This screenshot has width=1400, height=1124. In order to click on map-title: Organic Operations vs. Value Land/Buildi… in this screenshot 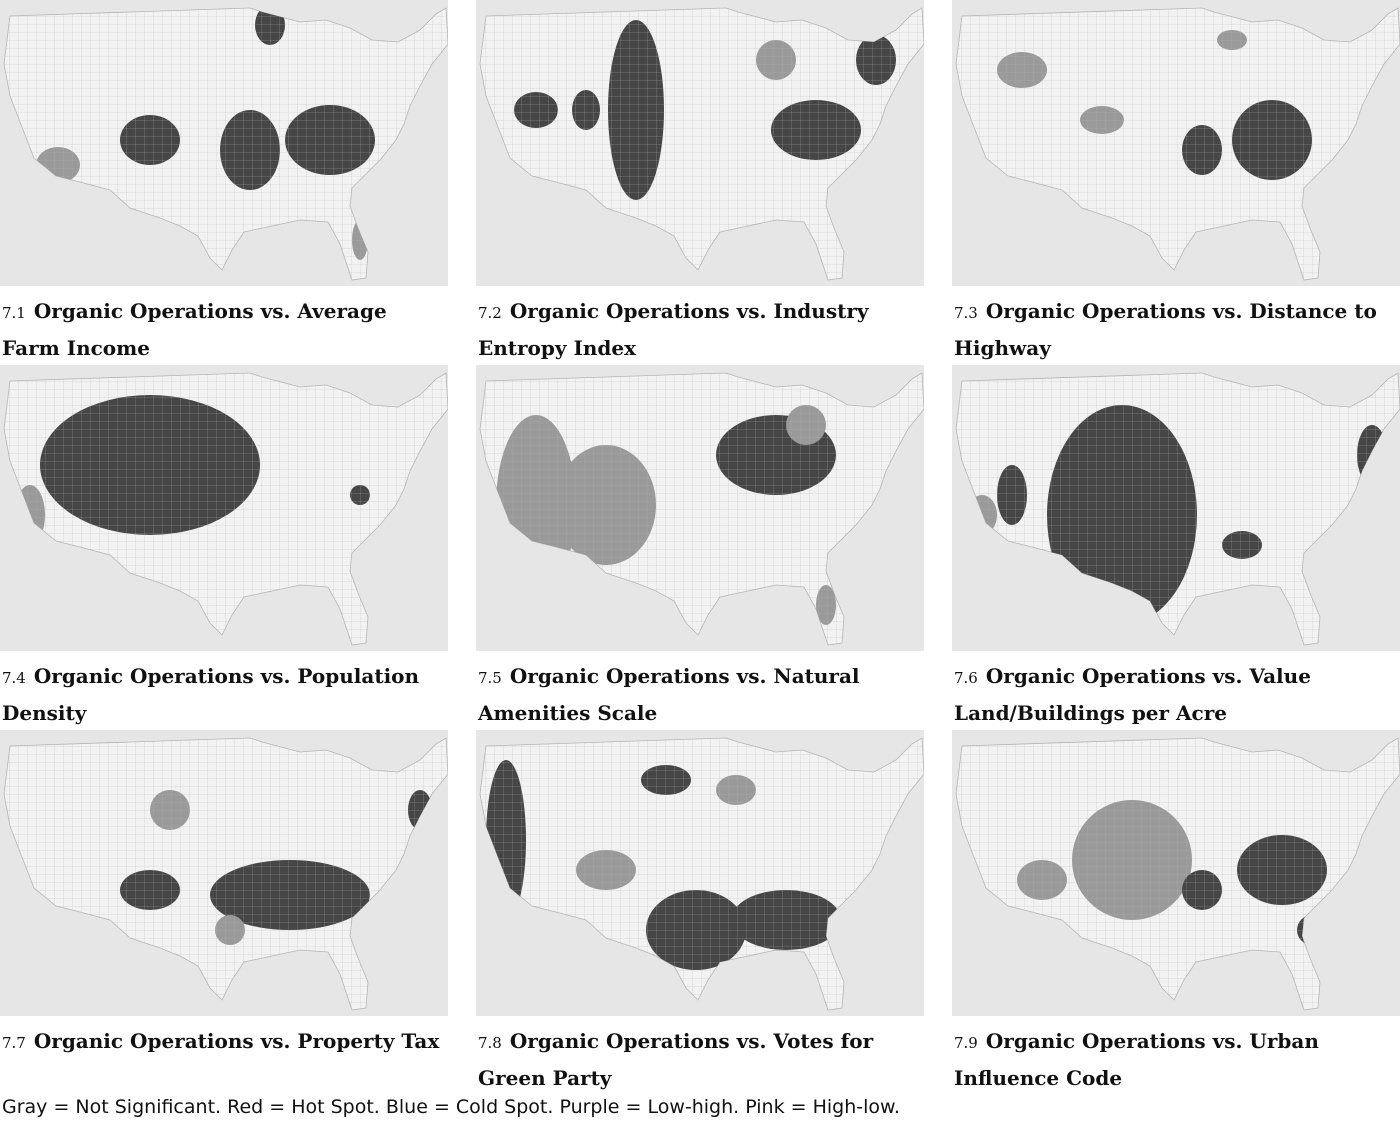, I will do `click(1132, 694)`.